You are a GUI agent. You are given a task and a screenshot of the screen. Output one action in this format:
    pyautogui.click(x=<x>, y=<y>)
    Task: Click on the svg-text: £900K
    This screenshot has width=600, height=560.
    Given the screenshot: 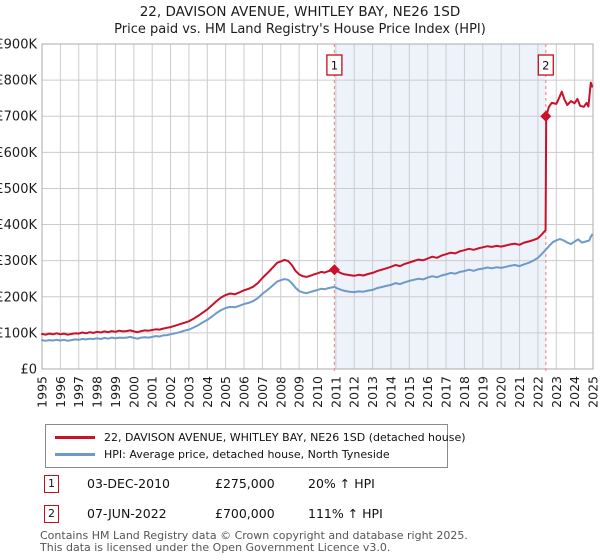 What is the action you would take?
    pyautogui.click(x=18, y=45)
    